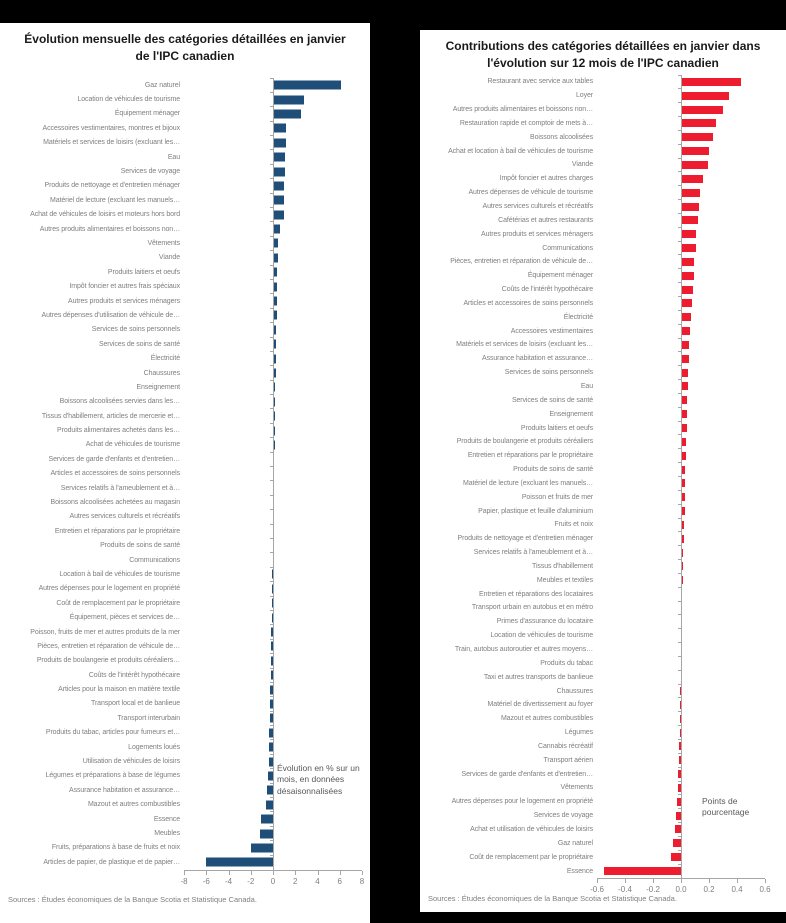 This screenshot has height=923, width=786. What do you see at coordinates (184, 573) in the screenshot?
I see `category-row: Location à bail de véhicules de tourisme` at bounding box center [184, 573].